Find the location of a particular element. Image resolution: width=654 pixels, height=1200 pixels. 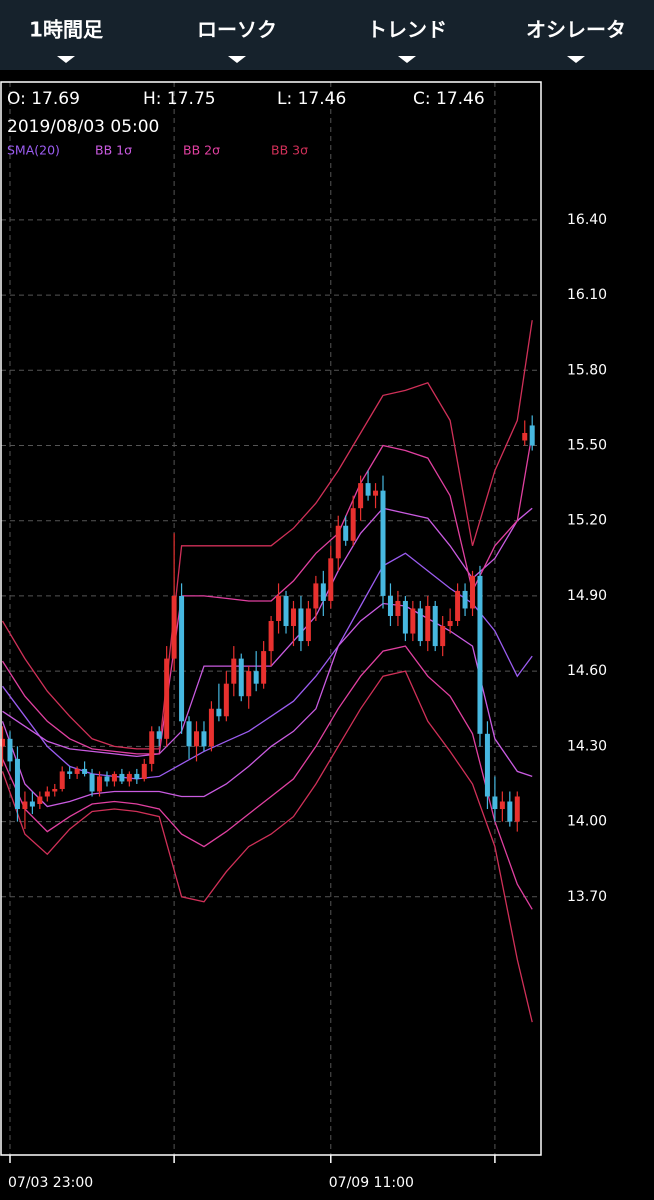

x-tick-label: 07/09 11:00 is located at coordinates (371, 1183).